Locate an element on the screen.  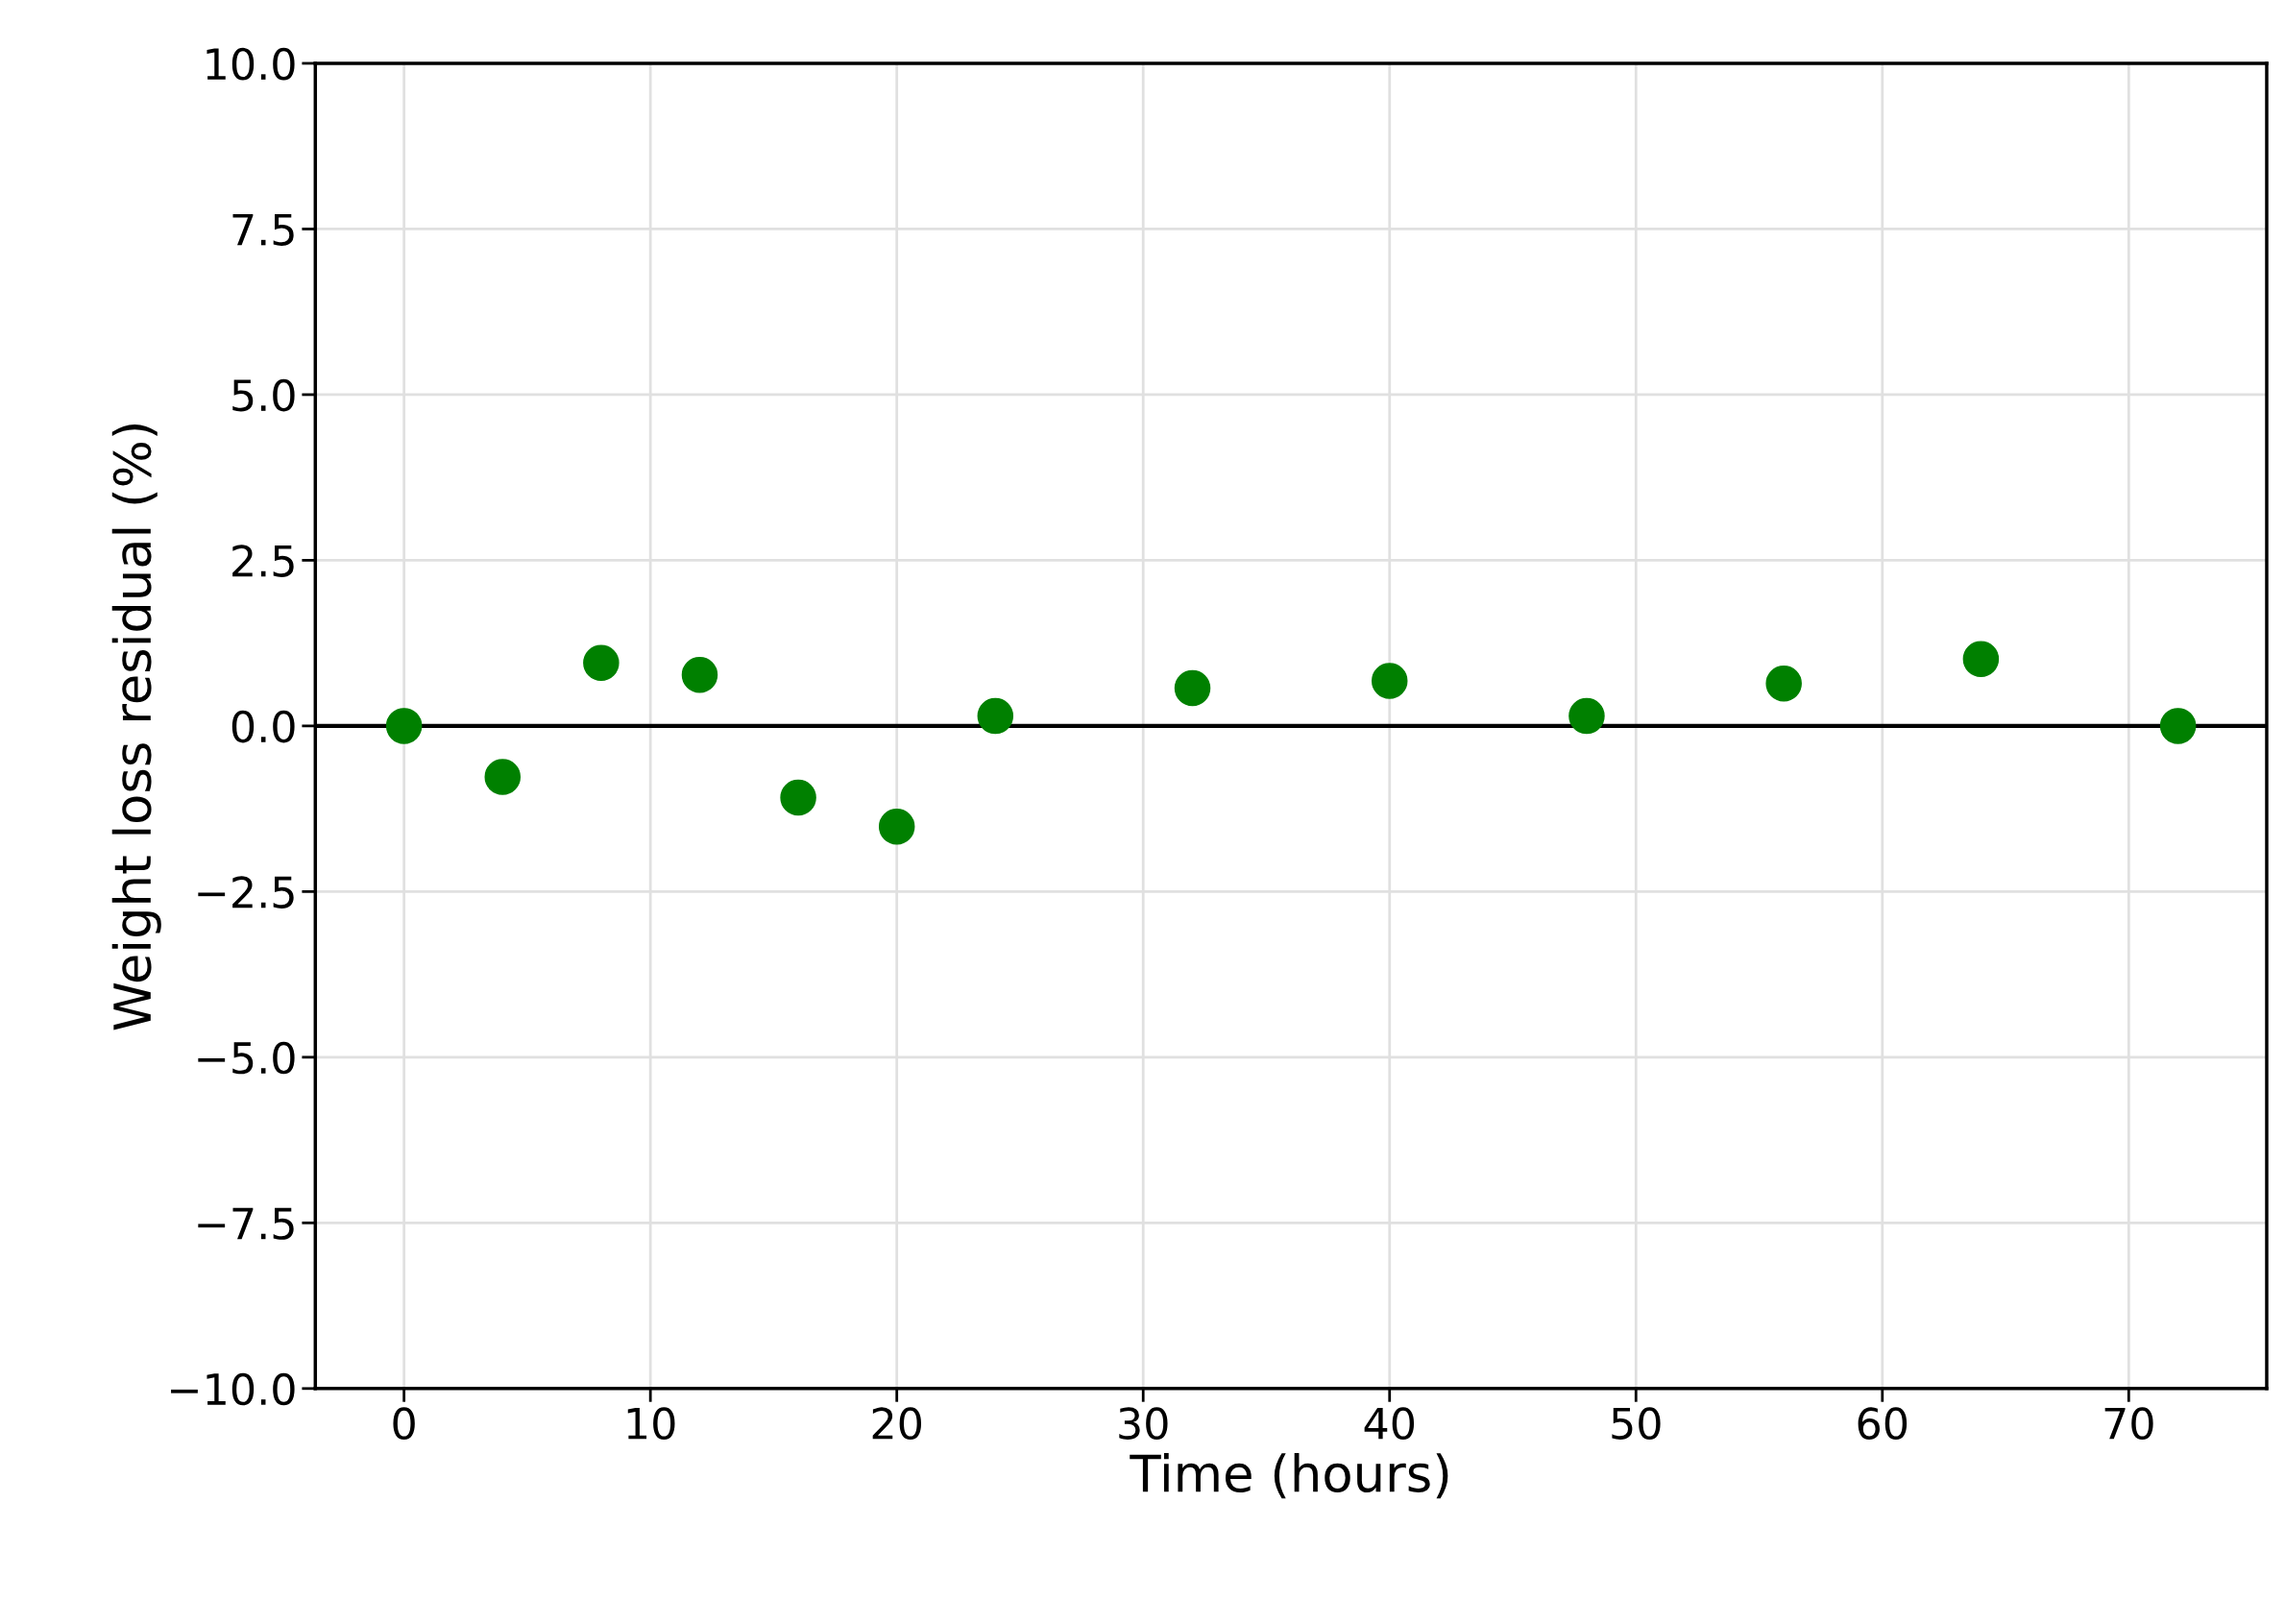
y-tick-label: 0.0 is located at coordinates (263, 726).